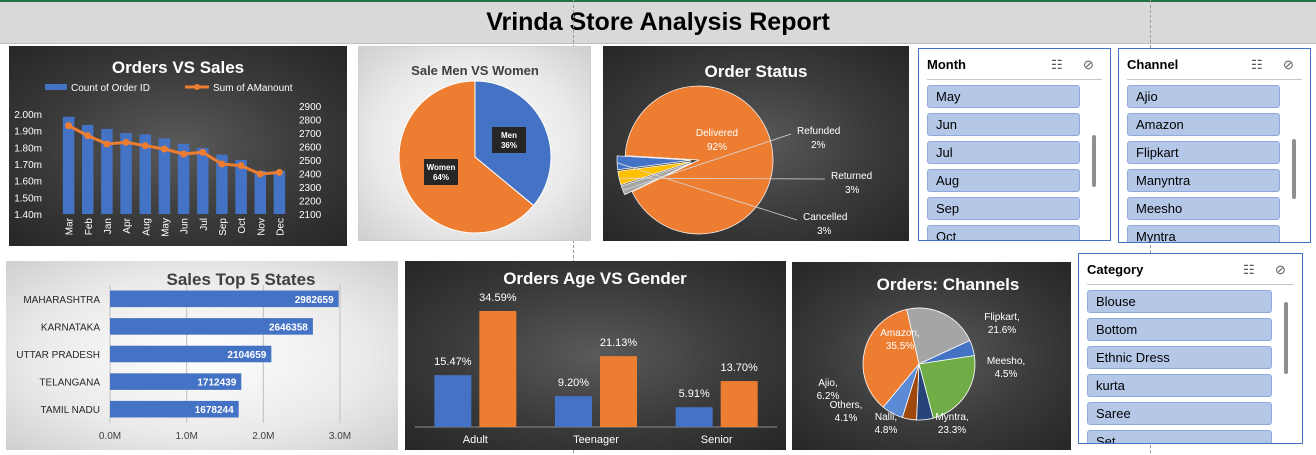  I want to click on slicer-item-ethnic-dress: Ethnic Dress, so click(1179, 357).